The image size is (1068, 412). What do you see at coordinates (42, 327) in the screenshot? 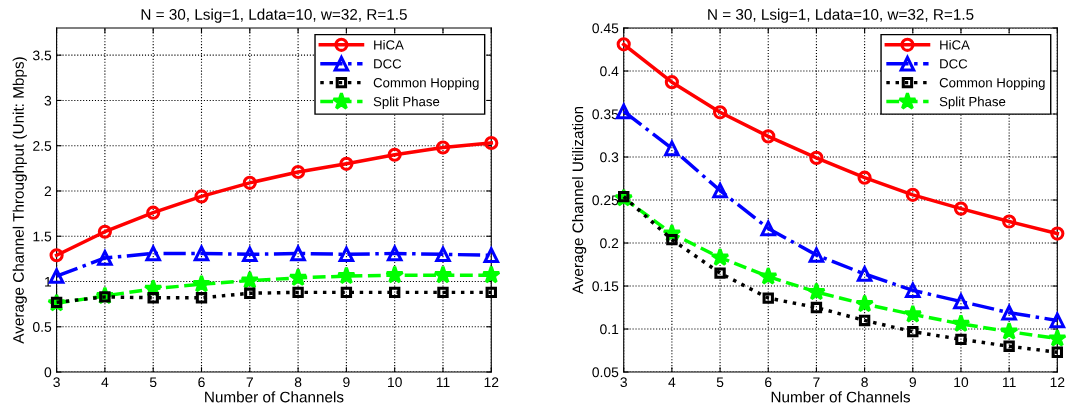
I see `y-tick-label: 0.5` at bounding box center [42, 327].